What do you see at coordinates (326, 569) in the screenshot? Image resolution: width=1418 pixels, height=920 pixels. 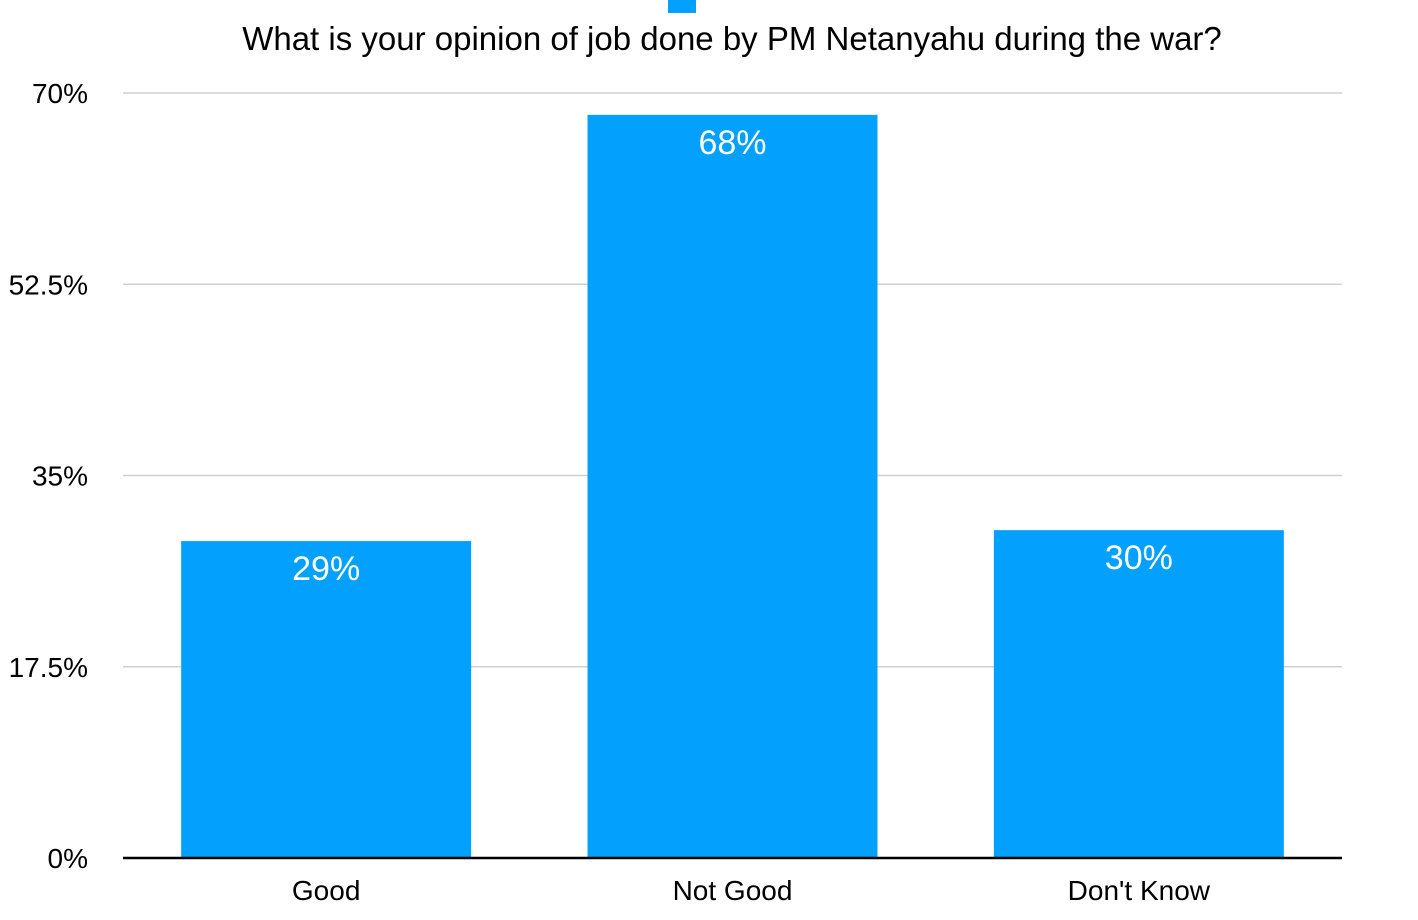 I see `data-label: 29%` at bounding box center [326, 569].